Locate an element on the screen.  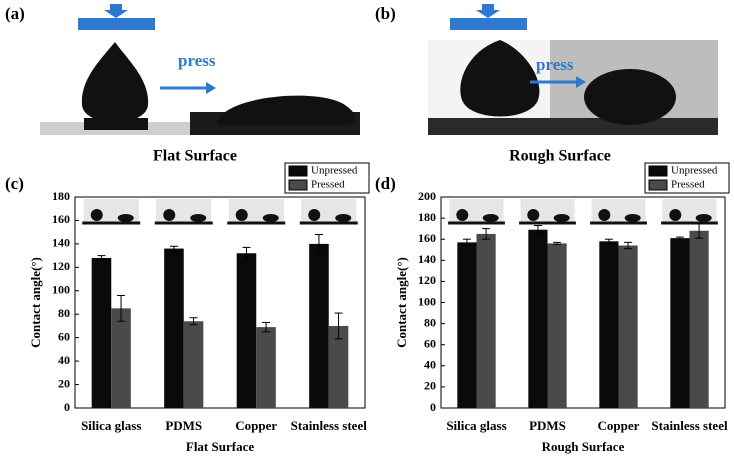
caption: Rough Surface is located at coordinates (560, 156).